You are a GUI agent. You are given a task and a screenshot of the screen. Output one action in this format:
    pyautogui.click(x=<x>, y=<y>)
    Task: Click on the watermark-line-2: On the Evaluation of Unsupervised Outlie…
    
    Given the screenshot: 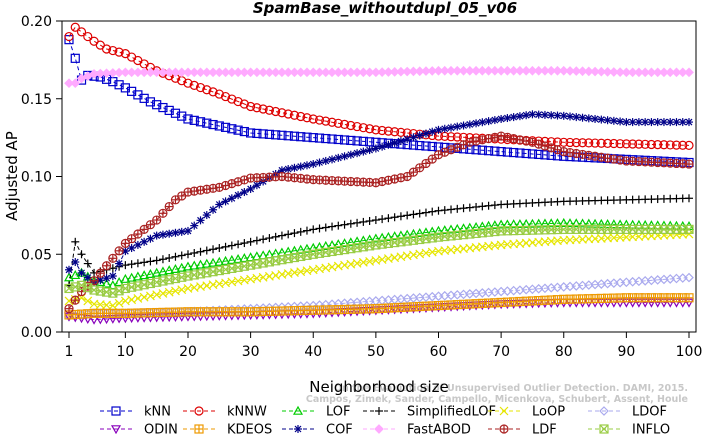 What is the action you would take?
    pyautogui.click(x=511, y=388)
    